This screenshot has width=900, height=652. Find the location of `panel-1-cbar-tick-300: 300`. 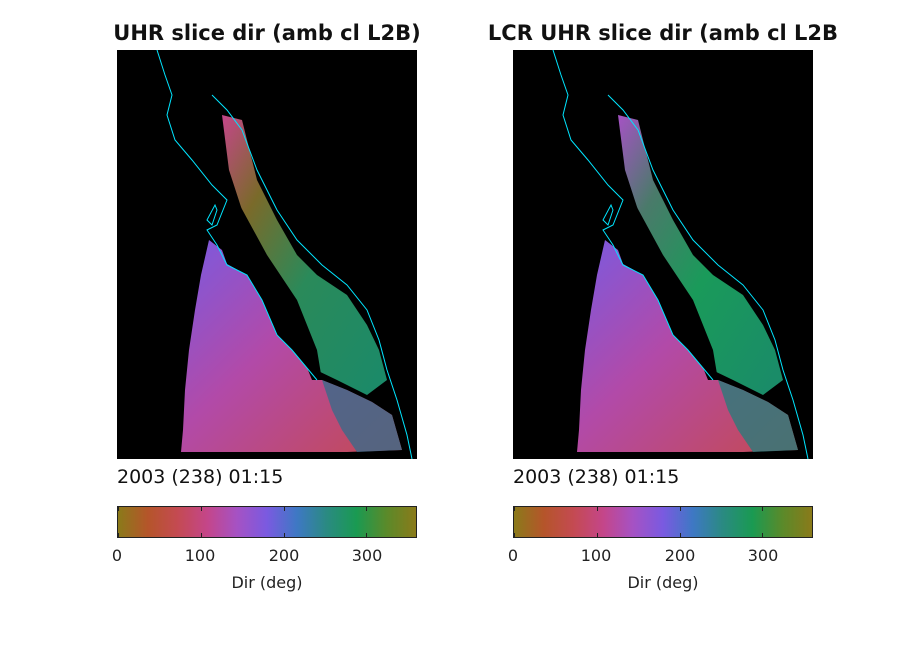

panel-1-cbar-tick-300: 300 is located at coordinates (367, 555).